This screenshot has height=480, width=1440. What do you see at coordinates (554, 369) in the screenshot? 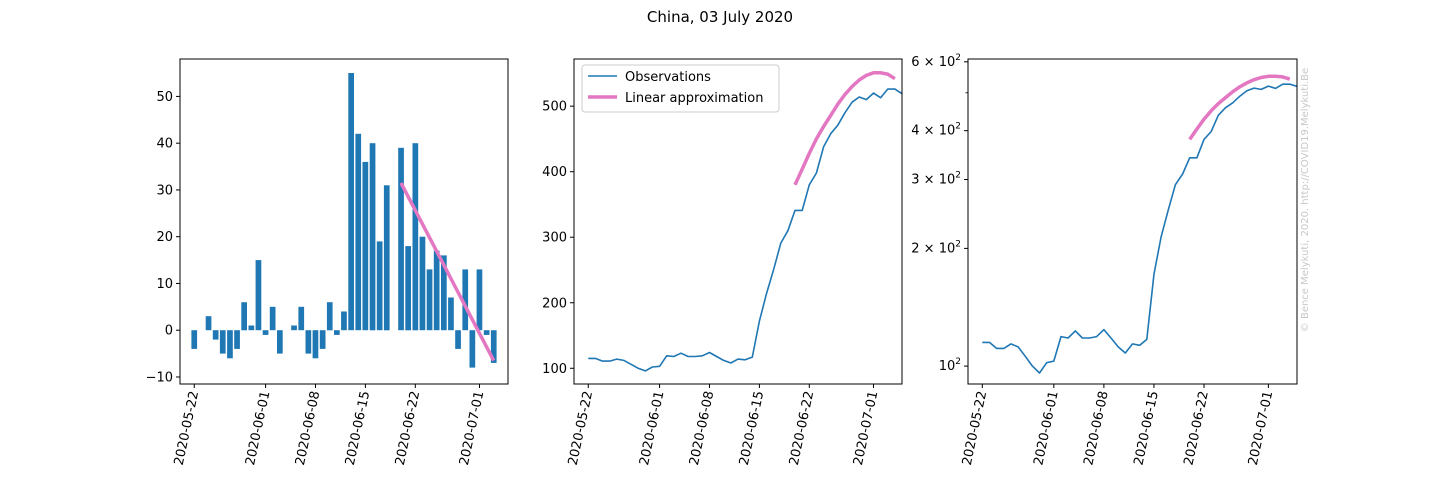
I see `y-tick-label: 100` at bounding box center [554, 369].